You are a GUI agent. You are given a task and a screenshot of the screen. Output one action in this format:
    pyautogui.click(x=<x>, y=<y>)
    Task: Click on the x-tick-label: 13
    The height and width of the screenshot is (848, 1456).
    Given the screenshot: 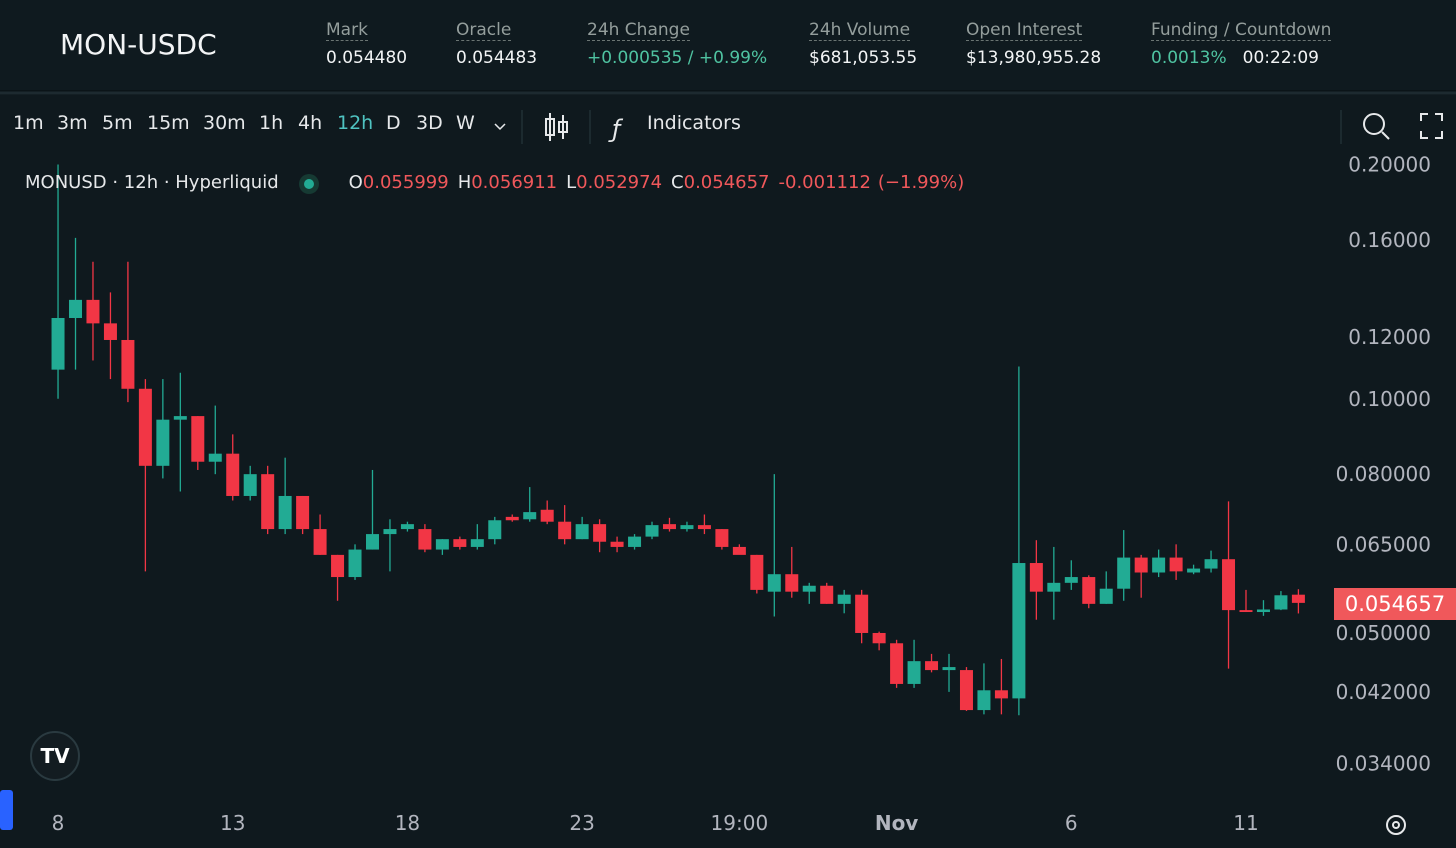 What is the action you would take?
    pyautogui.click(x=232, y=823)
    